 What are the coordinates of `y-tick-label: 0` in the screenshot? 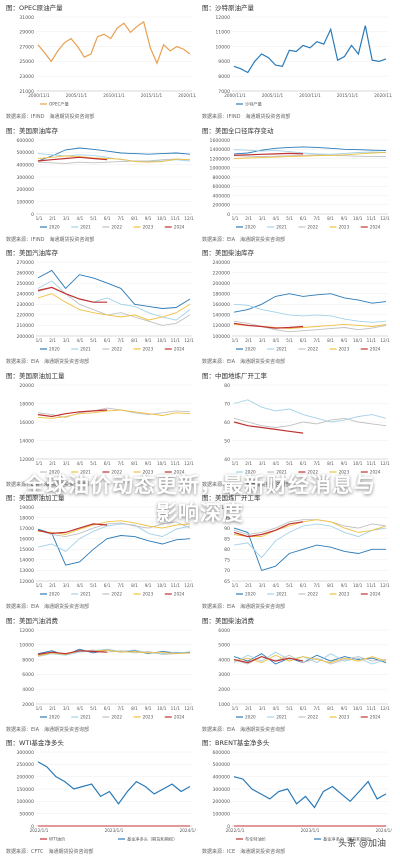 It's located at (228, 214).